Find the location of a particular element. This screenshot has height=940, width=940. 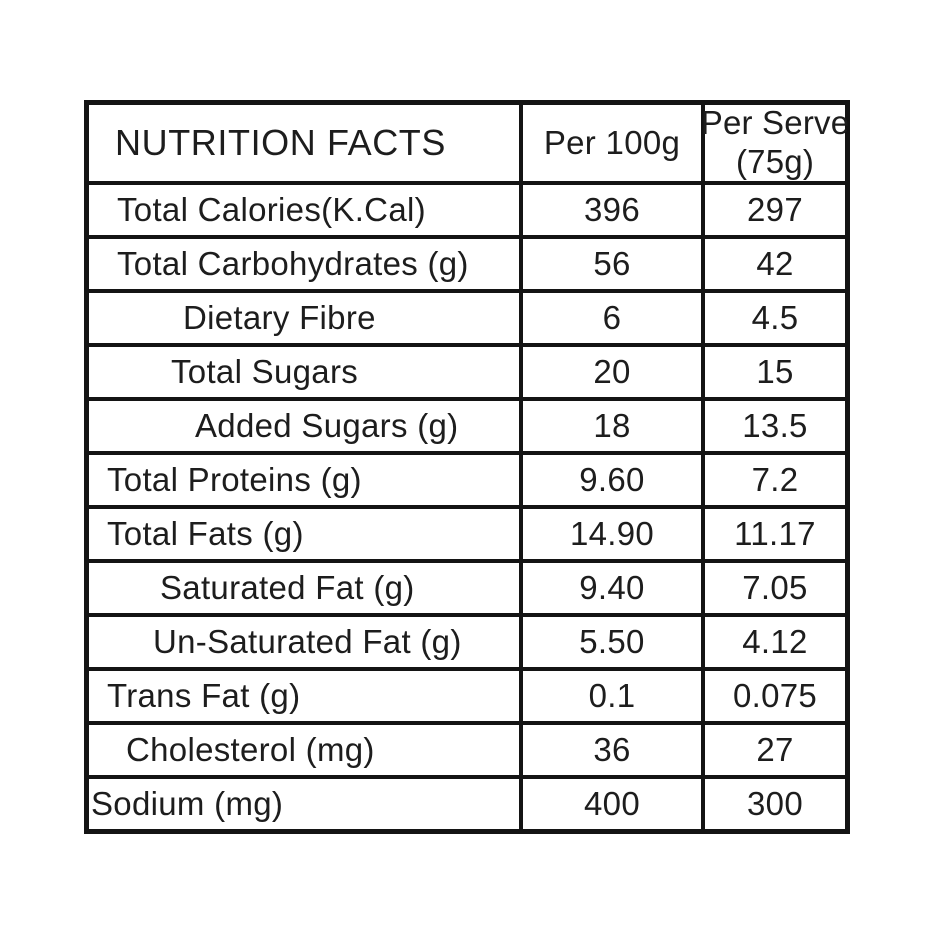

row-value-perserve-unsaturated-fat: 4.12 is located at coordinates (775, 642).